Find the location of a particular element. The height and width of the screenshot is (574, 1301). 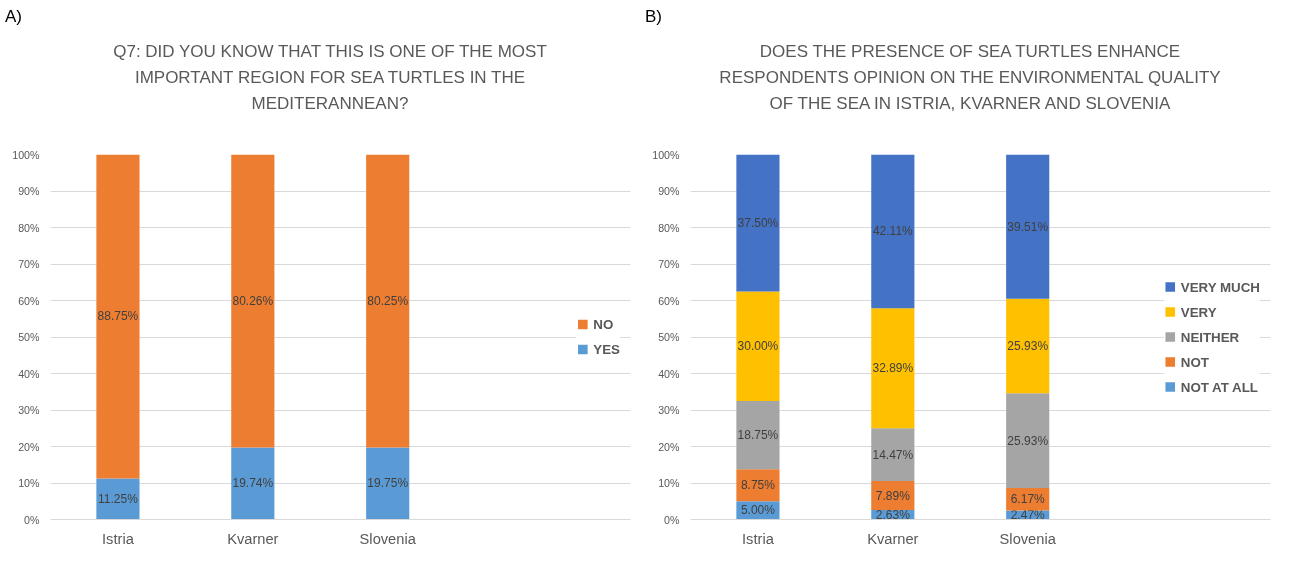

legend-label: VERY is located at coordinates (1198, 311).